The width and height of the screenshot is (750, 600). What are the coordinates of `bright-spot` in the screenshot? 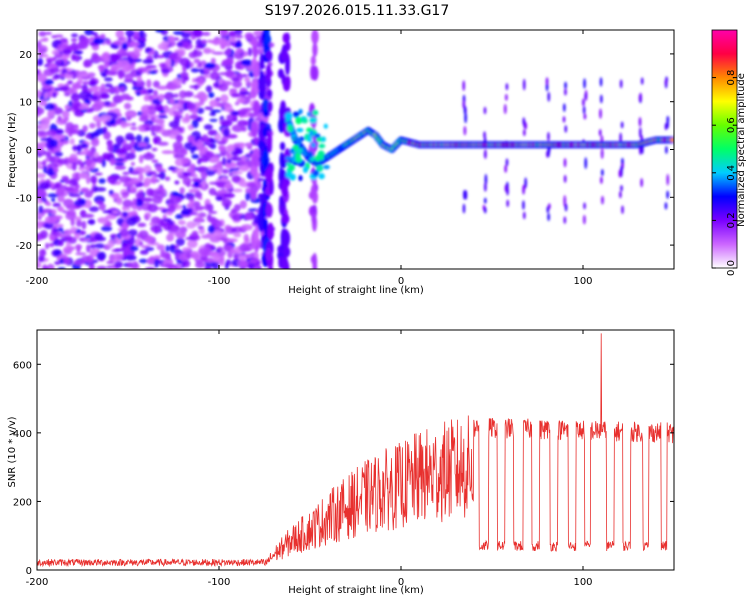 It's located at (268, 39).